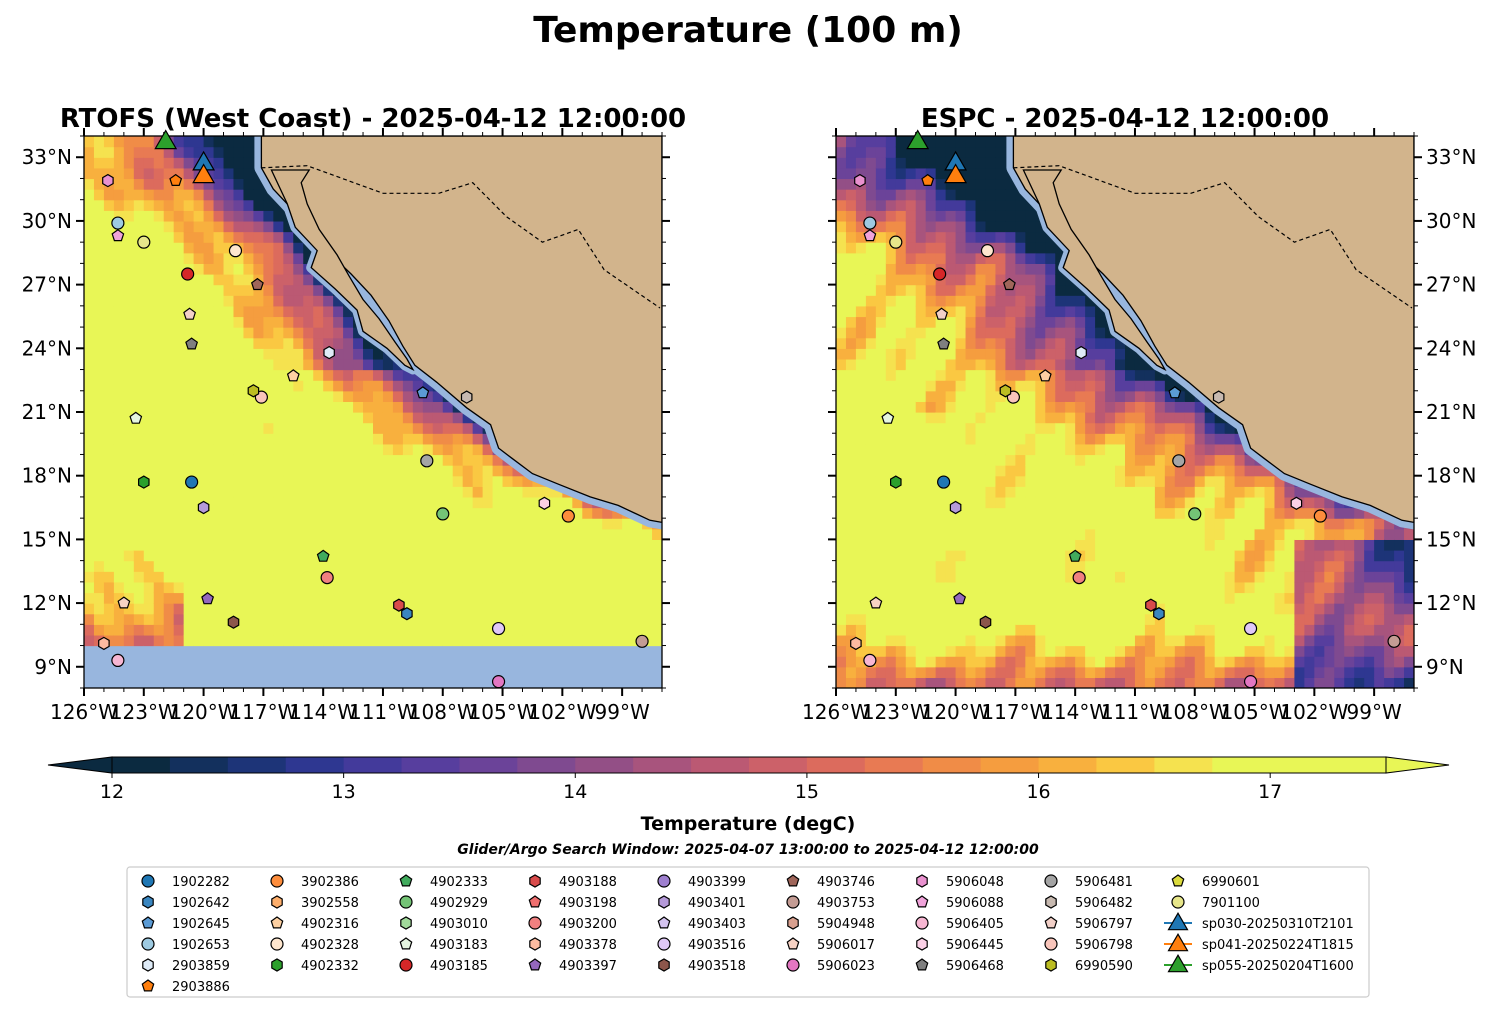 This screenshot has width=1497, height=1014. Describe the element at coordinates (588, 903) in the screenshot. I see `legend-label: 4903198` at that location.